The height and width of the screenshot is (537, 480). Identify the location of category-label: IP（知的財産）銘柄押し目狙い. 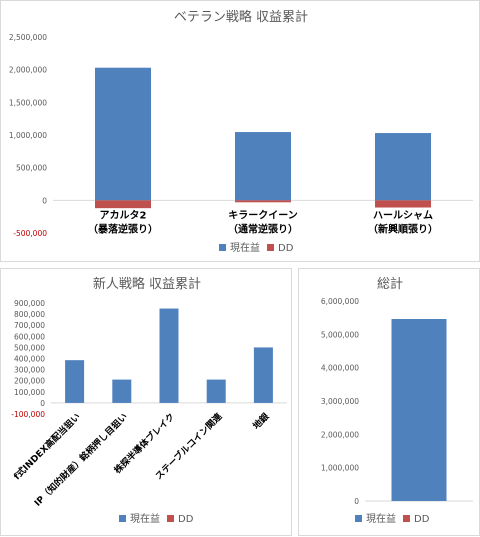
(81, 460).